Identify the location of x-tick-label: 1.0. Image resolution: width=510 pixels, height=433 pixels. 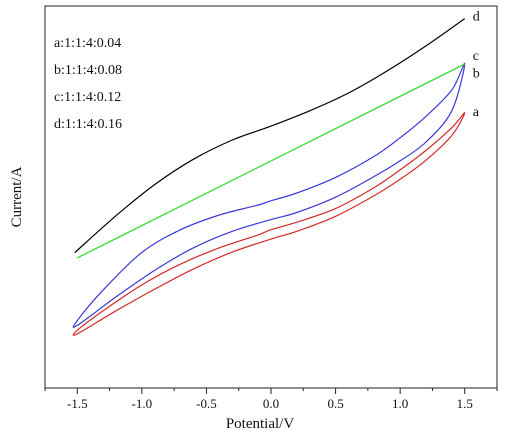
(400, 403).